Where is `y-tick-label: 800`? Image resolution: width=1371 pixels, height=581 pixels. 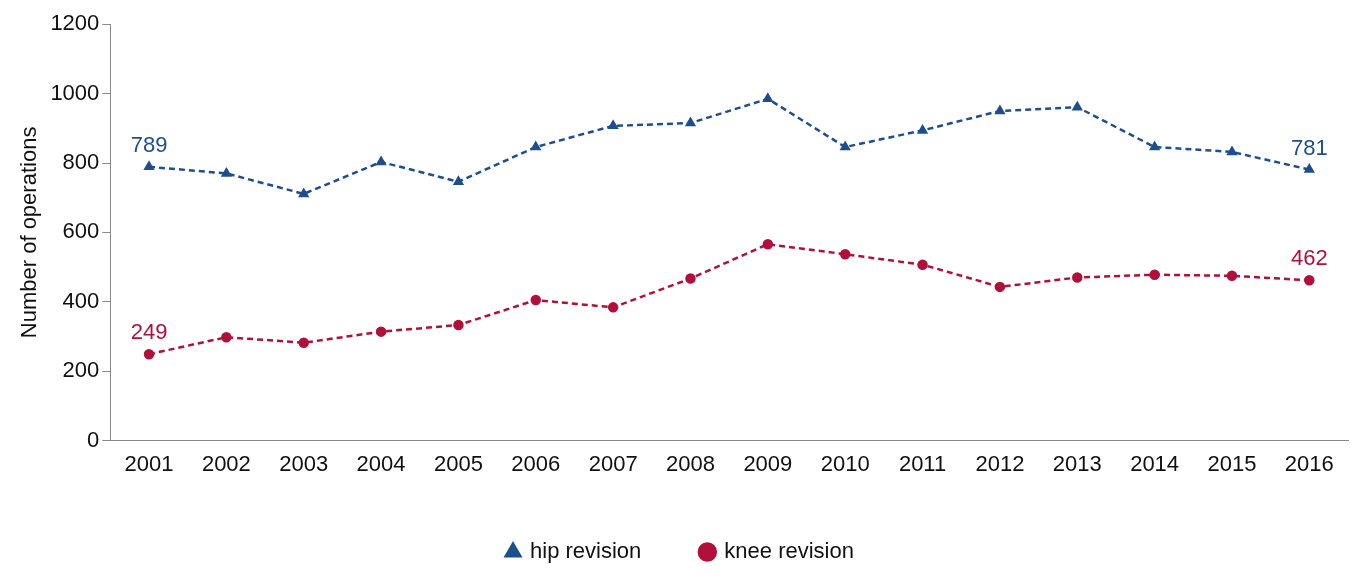
y-tick-label: 800 is located at coordinates (81, 162).